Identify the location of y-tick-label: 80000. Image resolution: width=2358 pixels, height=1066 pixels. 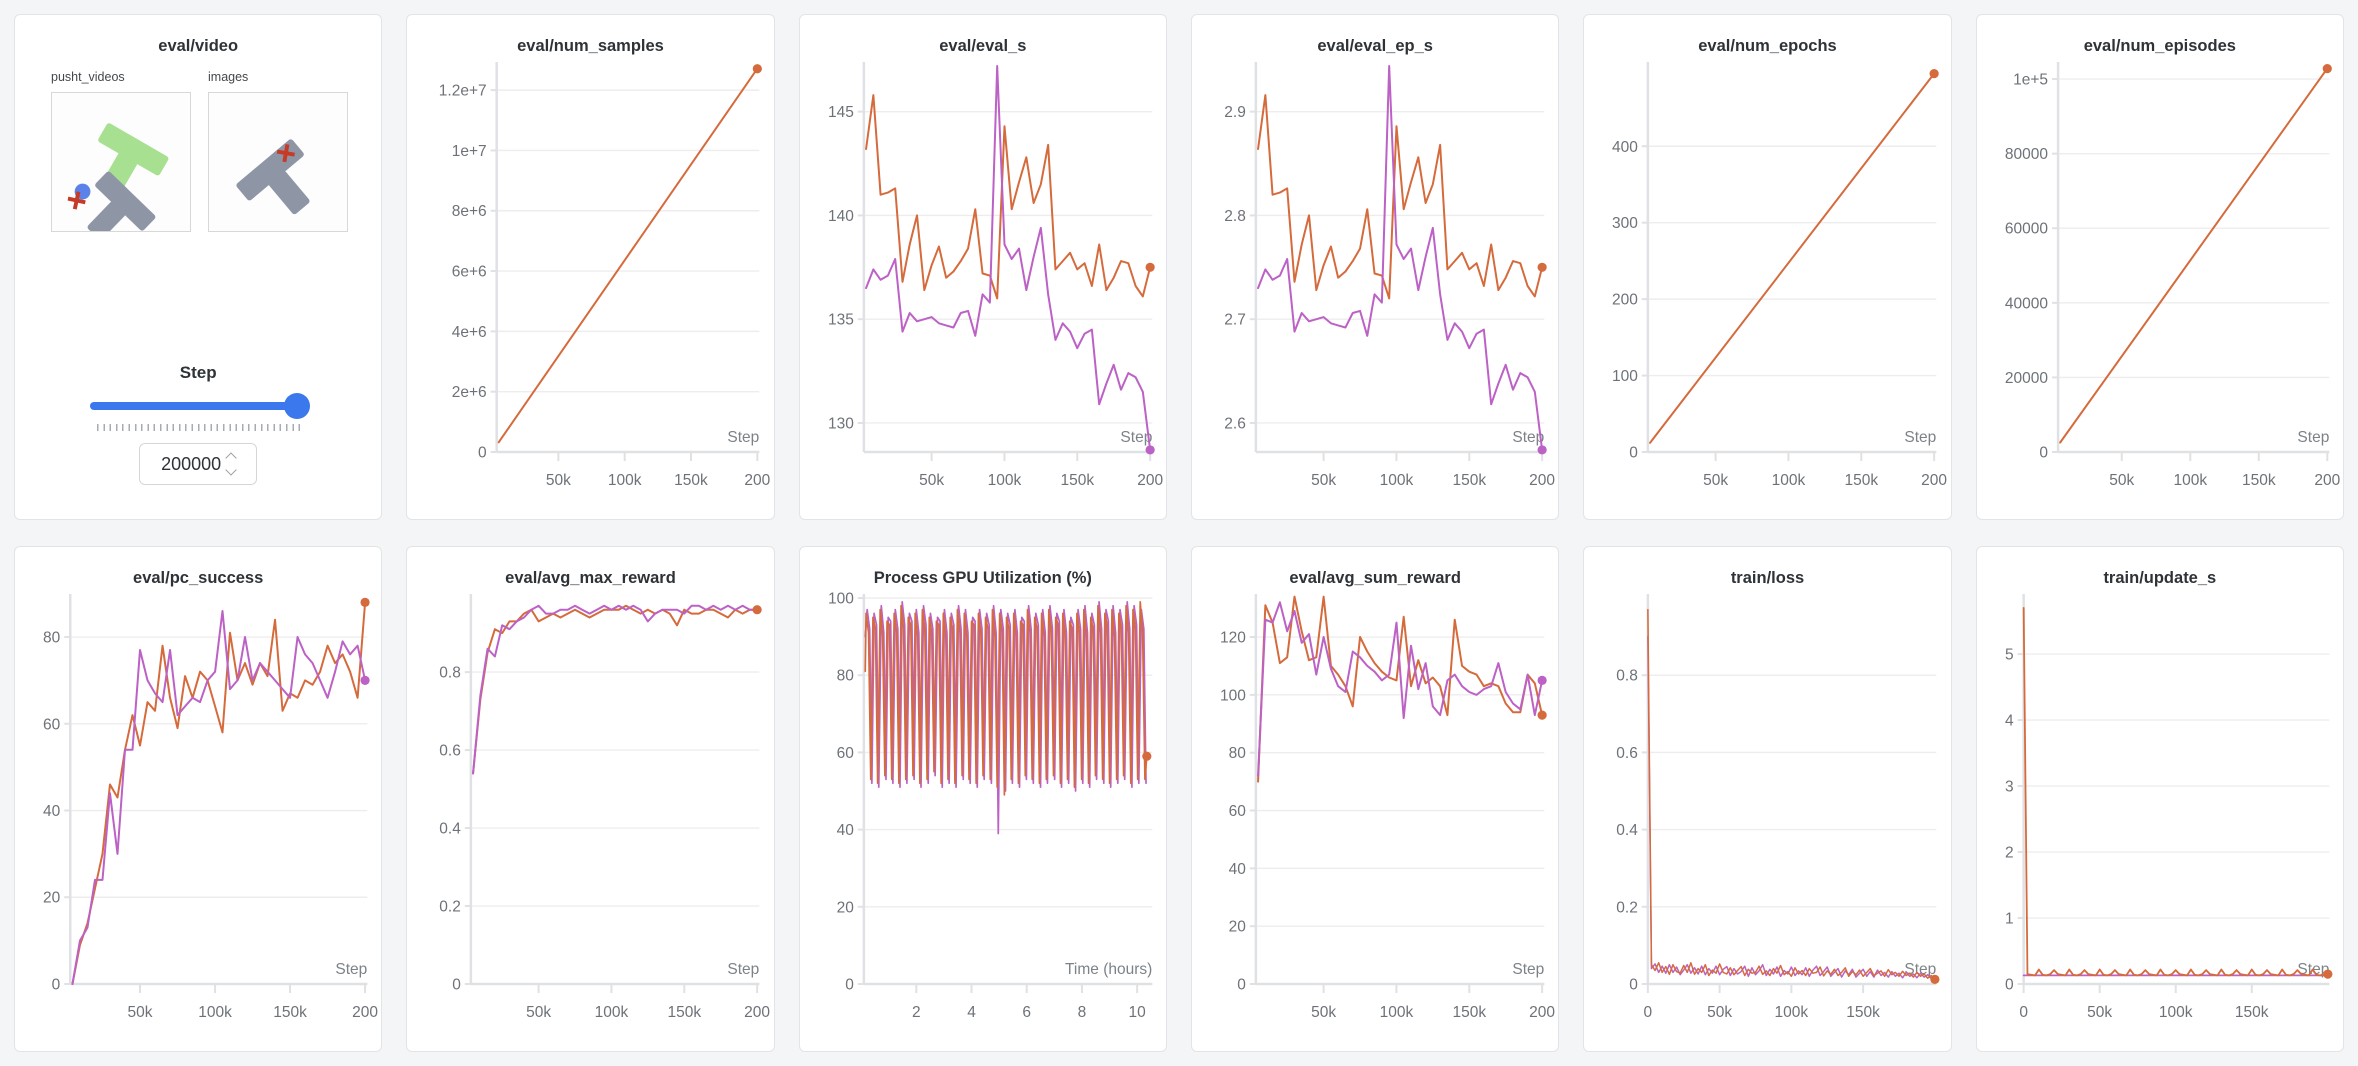
(2027, 154).